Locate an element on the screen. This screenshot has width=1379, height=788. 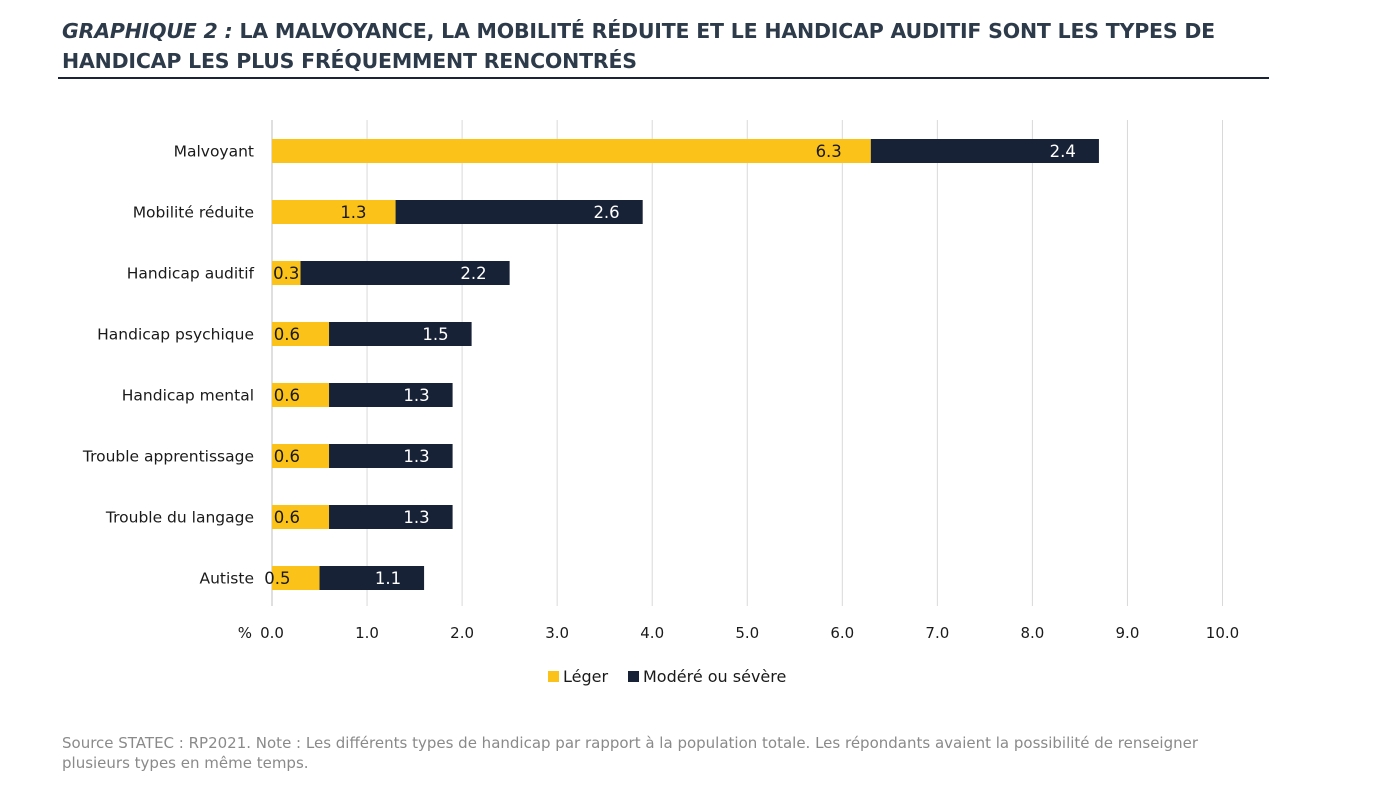
x-tick-label: 9.0 is located at coordinates (1128, 633).